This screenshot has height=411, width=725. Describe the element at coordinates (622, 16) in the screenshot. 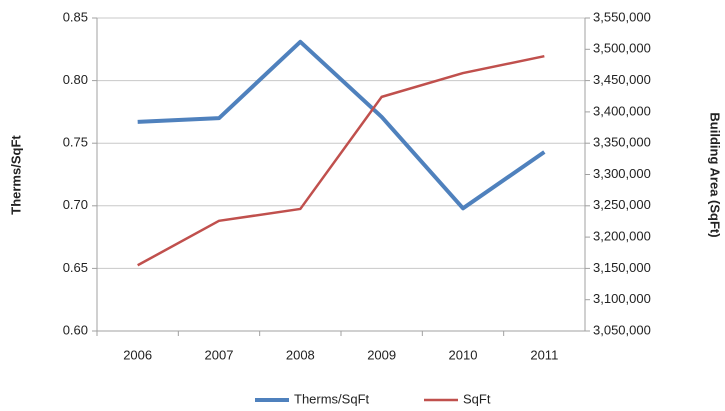

I see `y2-tick-label: 3,550,000` at that location.